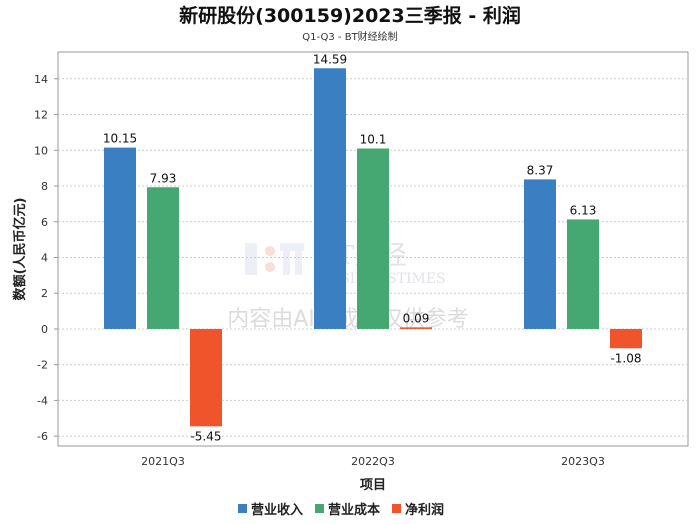 This screenshot has width=700, height=524. Describe the element at coordinates (626, 338) in the screenshot. I see `bar-净利润-2023Q3` at that location.